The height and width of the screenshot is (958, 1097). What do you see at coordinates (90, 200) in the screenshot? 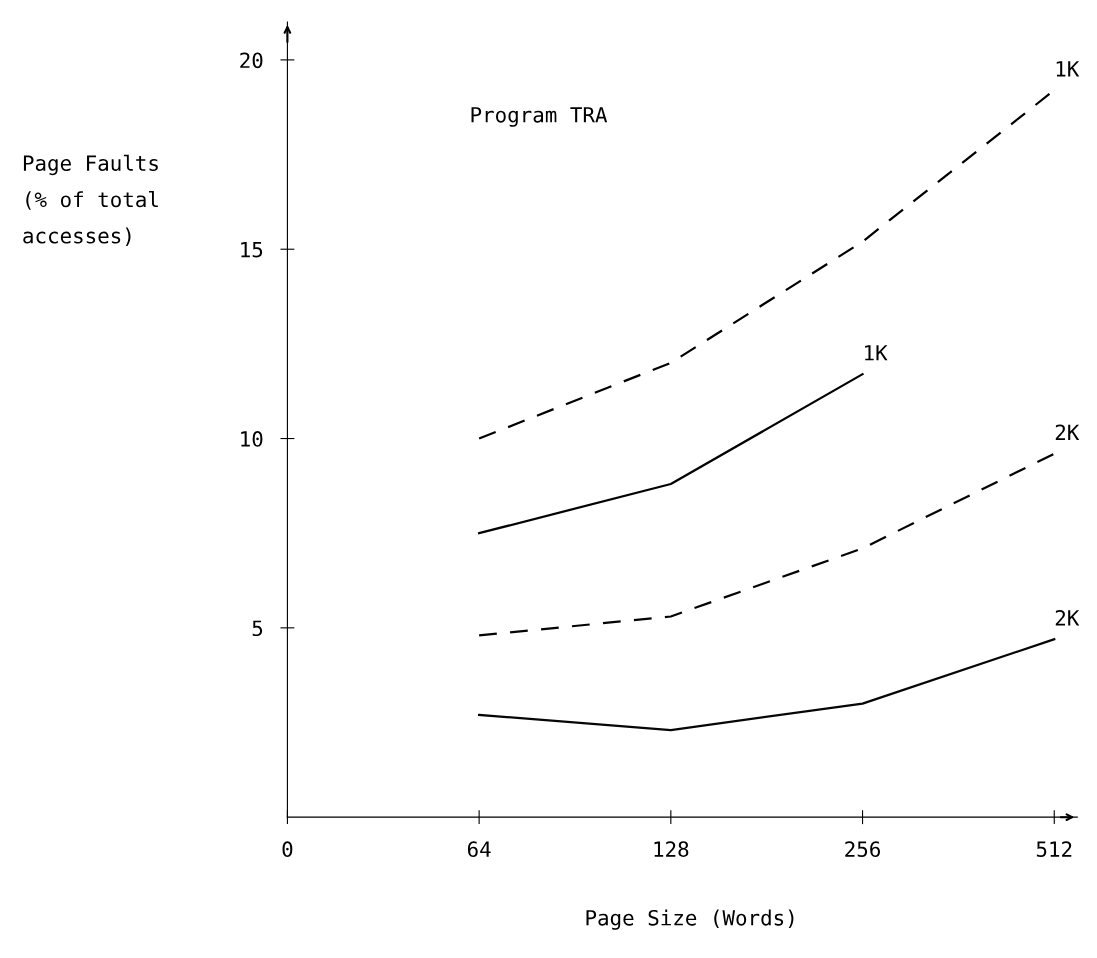
I see `y-axis-title: Page Faults (% of total accesses)` at bounding box center [90, 200].